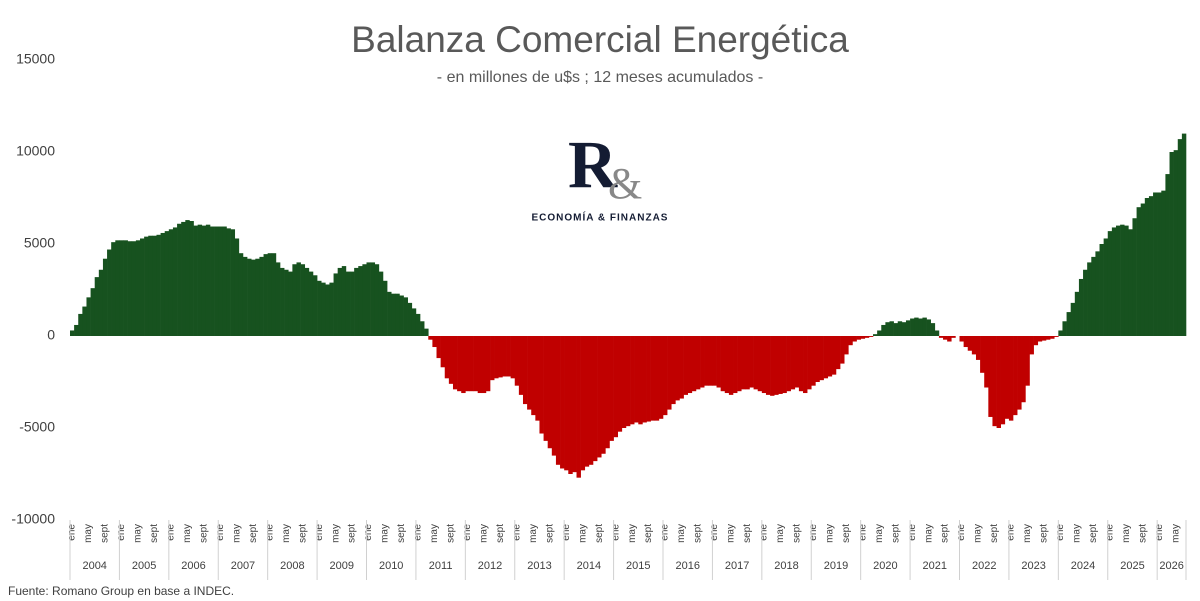 The image size is (1200, 601). What do you see at coordinates (292, 566) in the screenshot?
I see `year-label: 2008` at bounding box center [292, 566].